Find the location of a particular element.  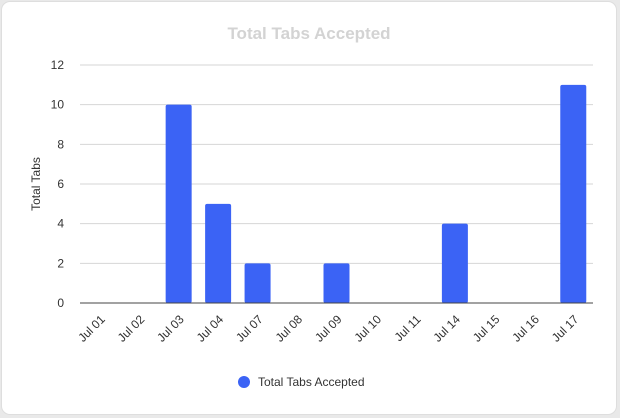

x-tick-label: Jul 16 is located at coordinates (525, 328).